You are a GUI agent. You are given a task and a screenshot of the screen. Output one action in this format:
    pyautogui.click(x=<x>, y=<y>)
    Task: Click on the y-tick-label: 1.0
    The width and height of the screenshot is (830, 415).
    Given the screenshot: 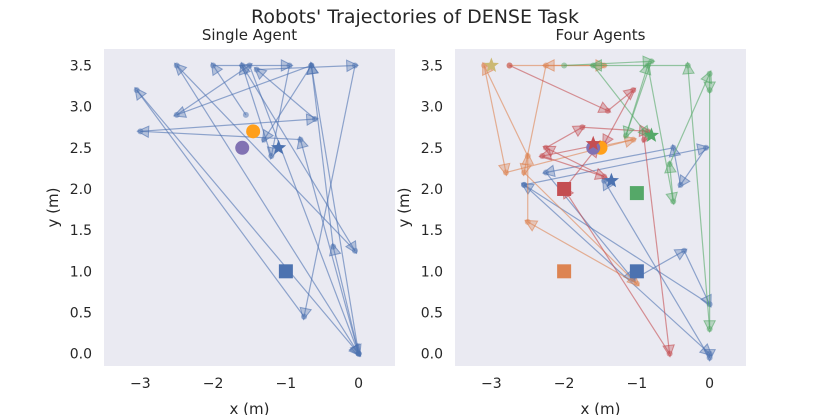 What is the action you would take?
    pyautogui.click(x=81, y=272)
    